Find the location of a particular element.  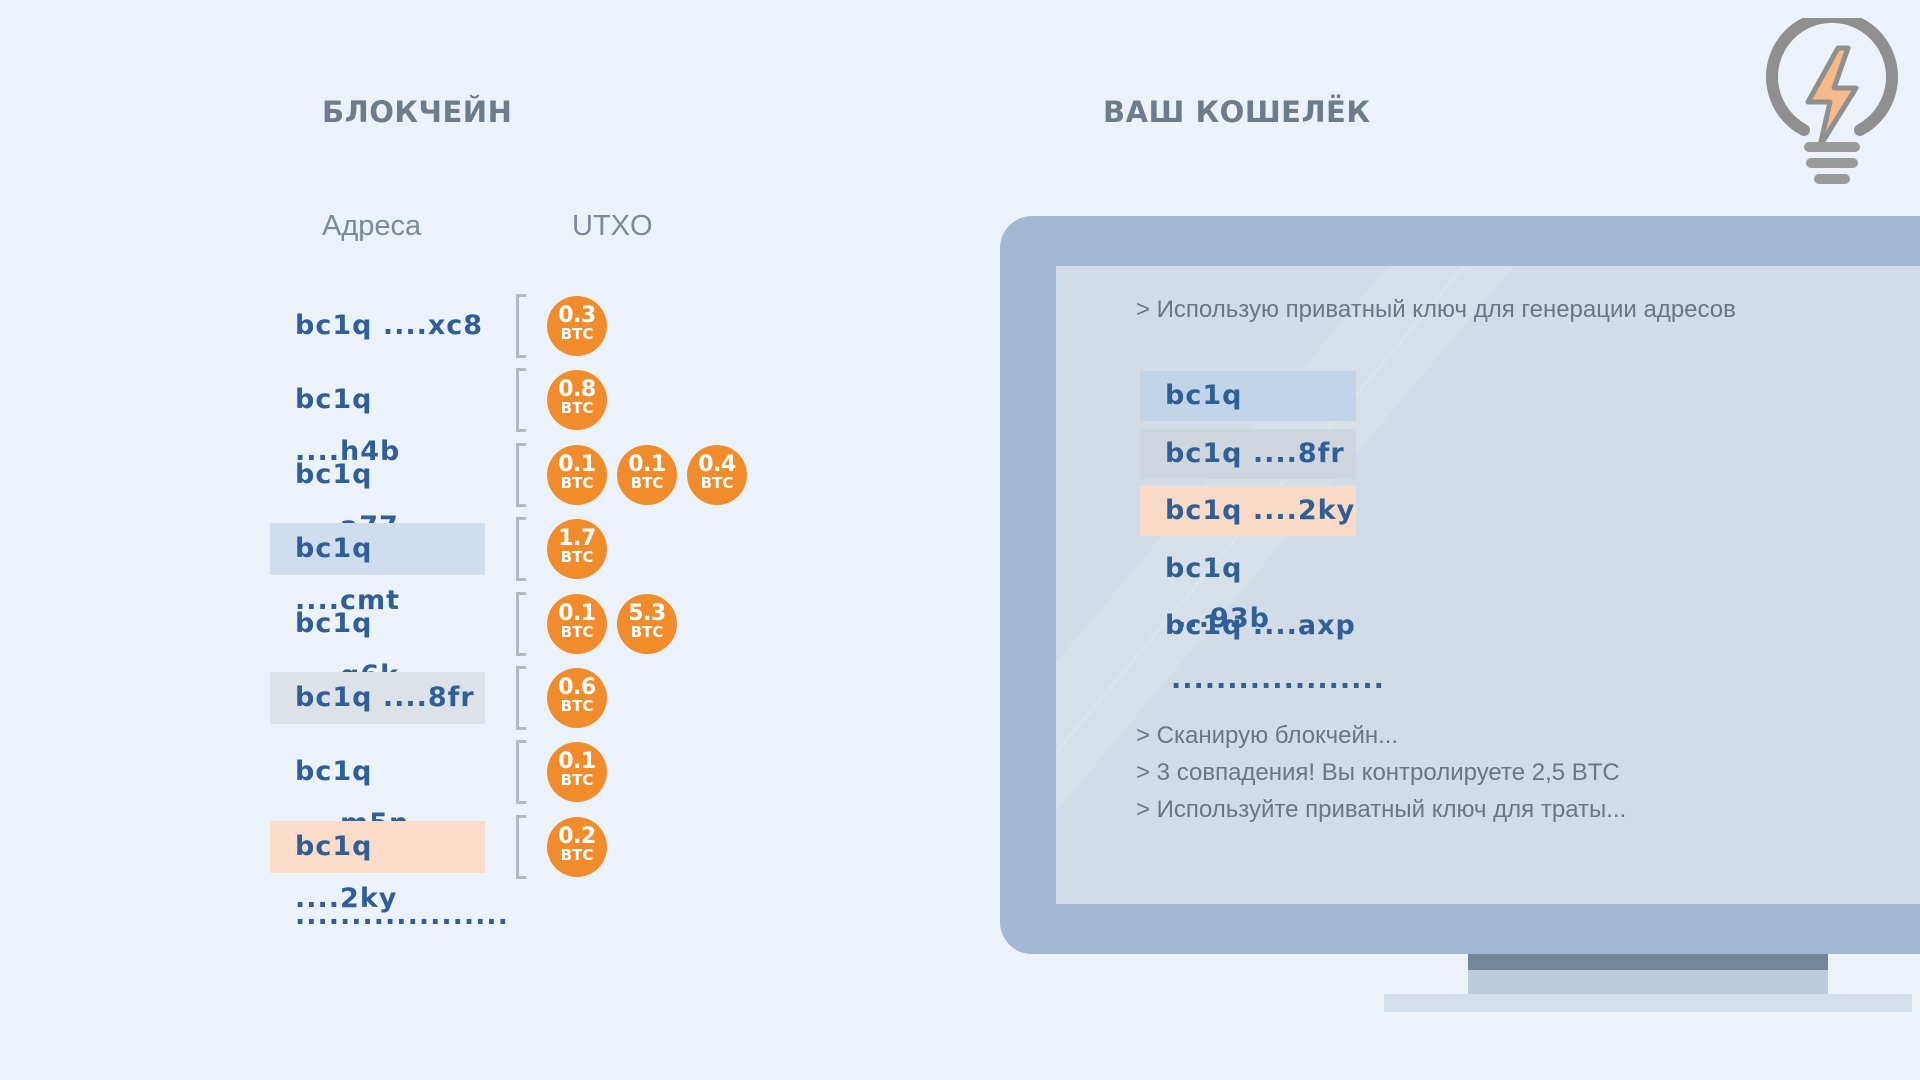

utxo-coin: 0.8 BTC is located at coordinates (577, 400).